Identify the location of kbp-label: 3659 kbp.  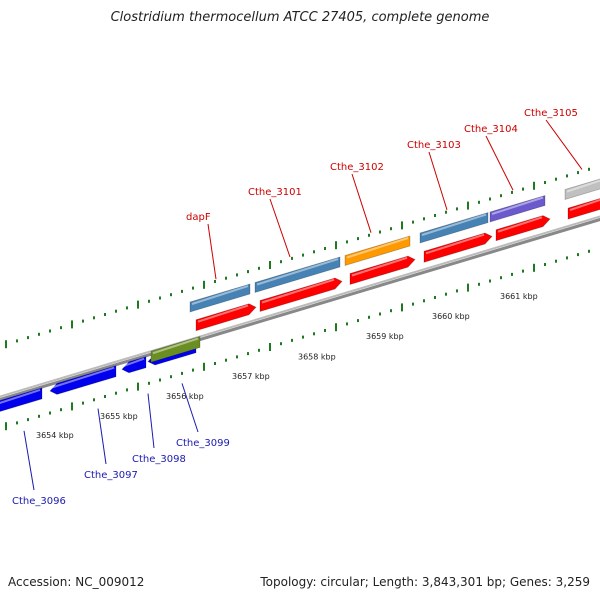
(385, 336).